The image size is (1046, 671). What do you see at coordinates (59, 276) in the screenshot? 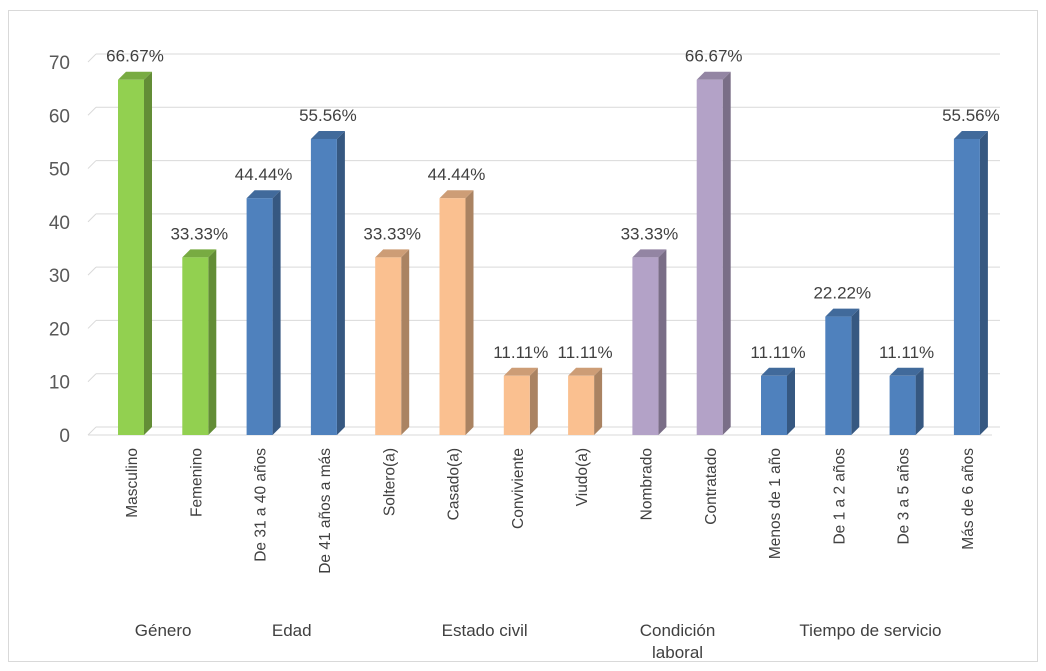
I see `y-tick-label: 30` at bounding box center [59, 276].